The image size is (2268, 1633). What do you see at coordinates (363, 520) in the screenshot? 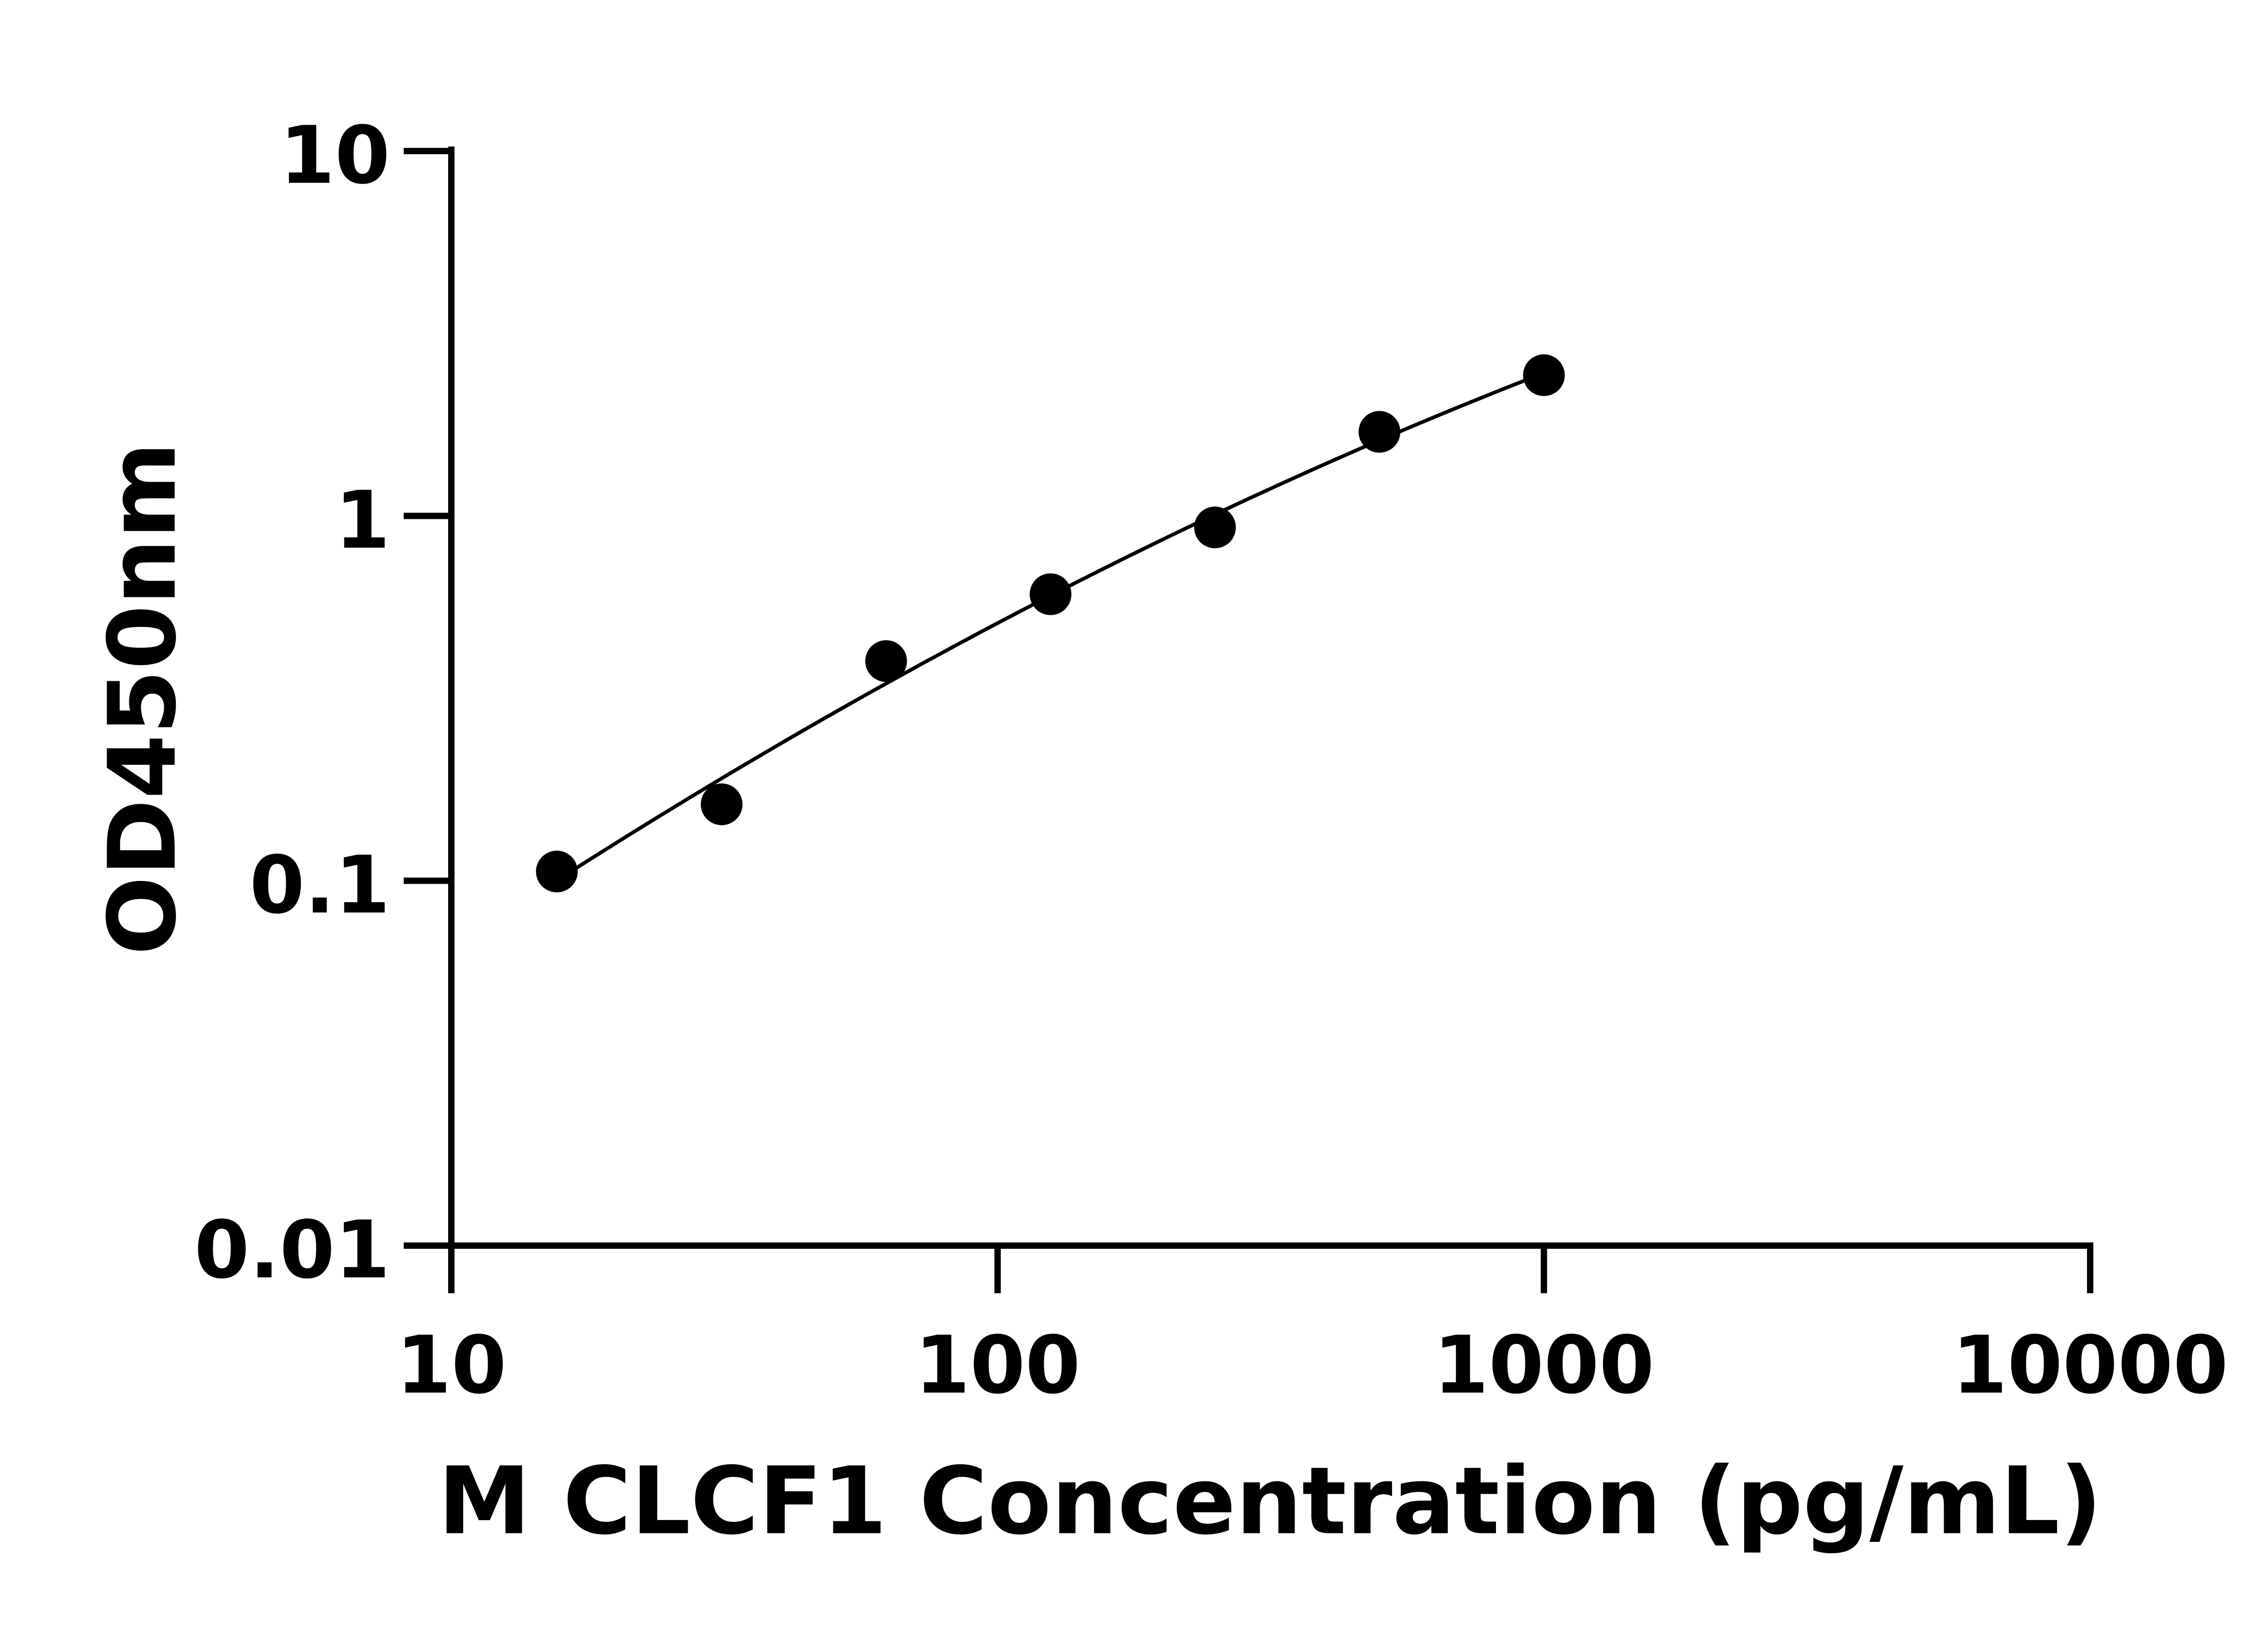
I see `y-tick-label: 1` at bounding box center [363, 520].